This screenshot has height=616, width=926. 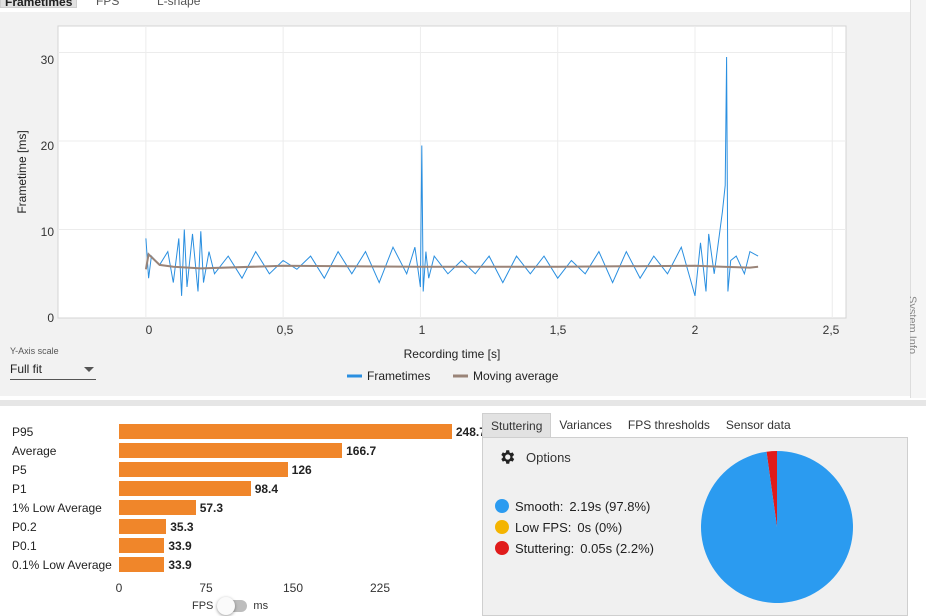 What do you see at coordinates (516, 376) in the screenshot?
I see `legend-moving-average-label: Moving average` at bounding box center [516, 376].